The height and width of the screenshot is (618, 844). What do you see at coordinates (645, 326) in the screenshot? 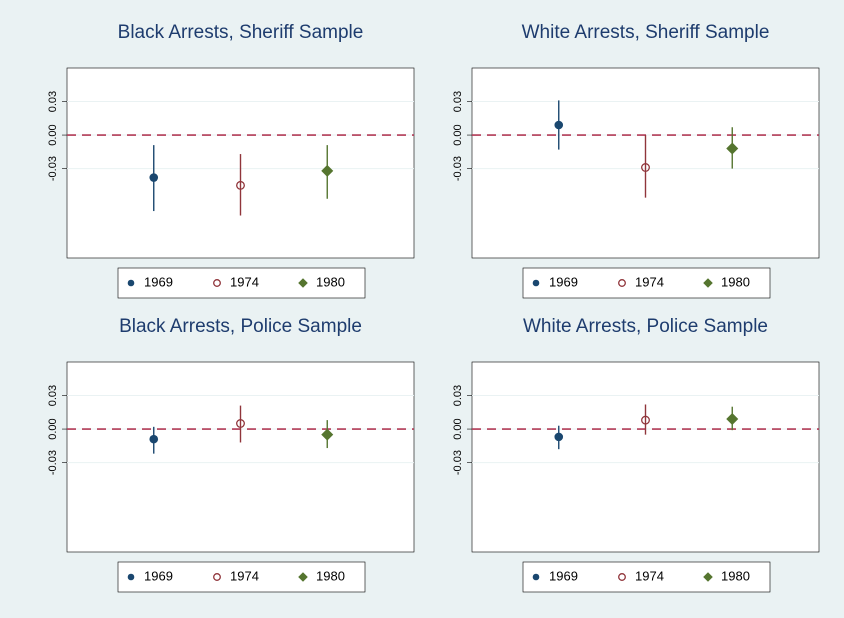
I see `panel-title: White Arrests, Police Sample` at bounding box center [645, 326].